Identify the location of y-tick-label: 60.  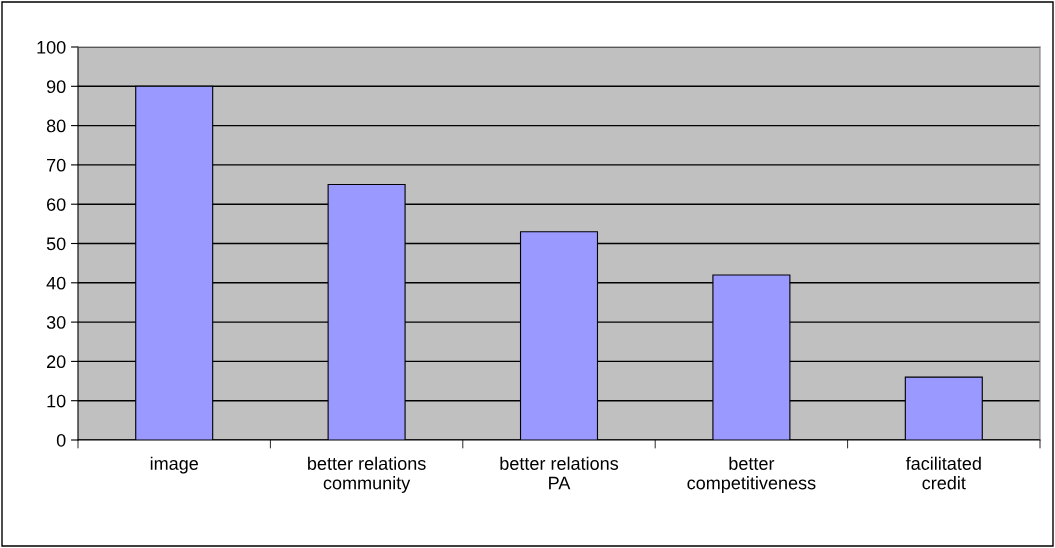
(56, 204).